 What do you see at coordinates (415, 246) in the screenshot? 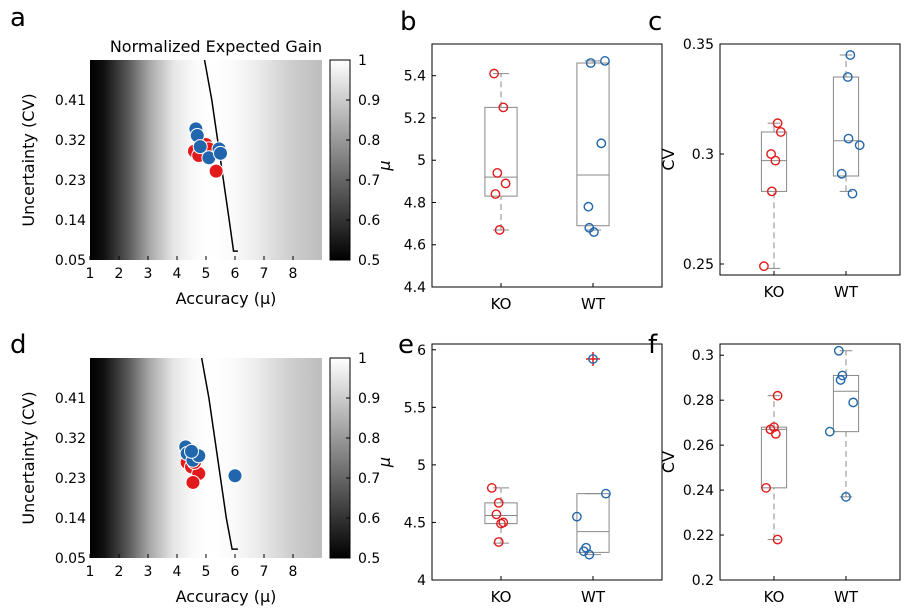
I see `y-tick-label: 4.6` at bounding box center [415, 246].